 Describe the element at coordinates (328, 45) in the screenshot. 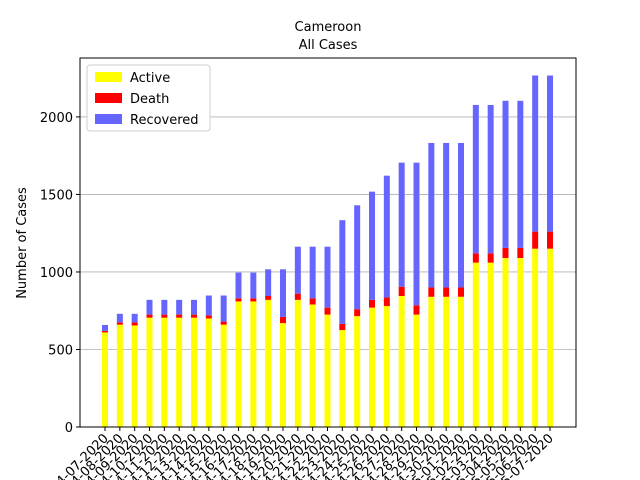

I see `chart-subtitle: All Cases` at that location.